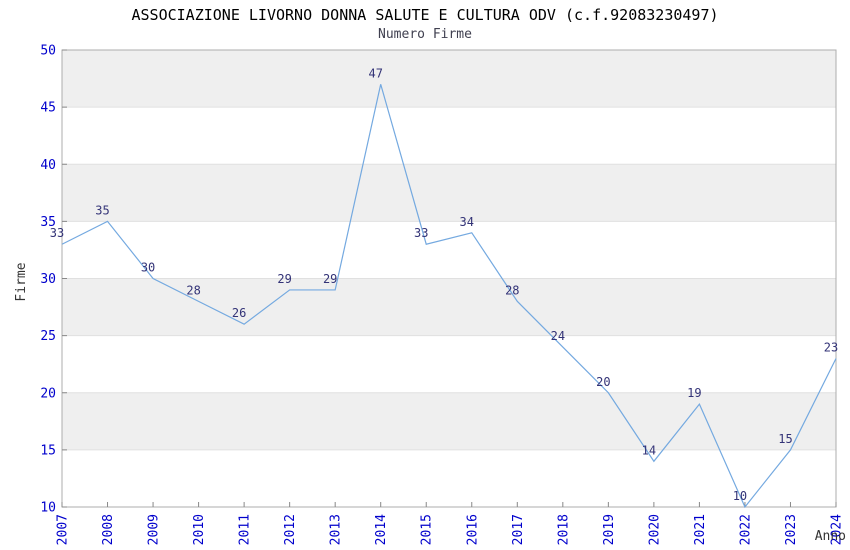 The width and height of the screenshot is (850, 550). I want to click on x-tick-label: 2018, so click(563, 529).